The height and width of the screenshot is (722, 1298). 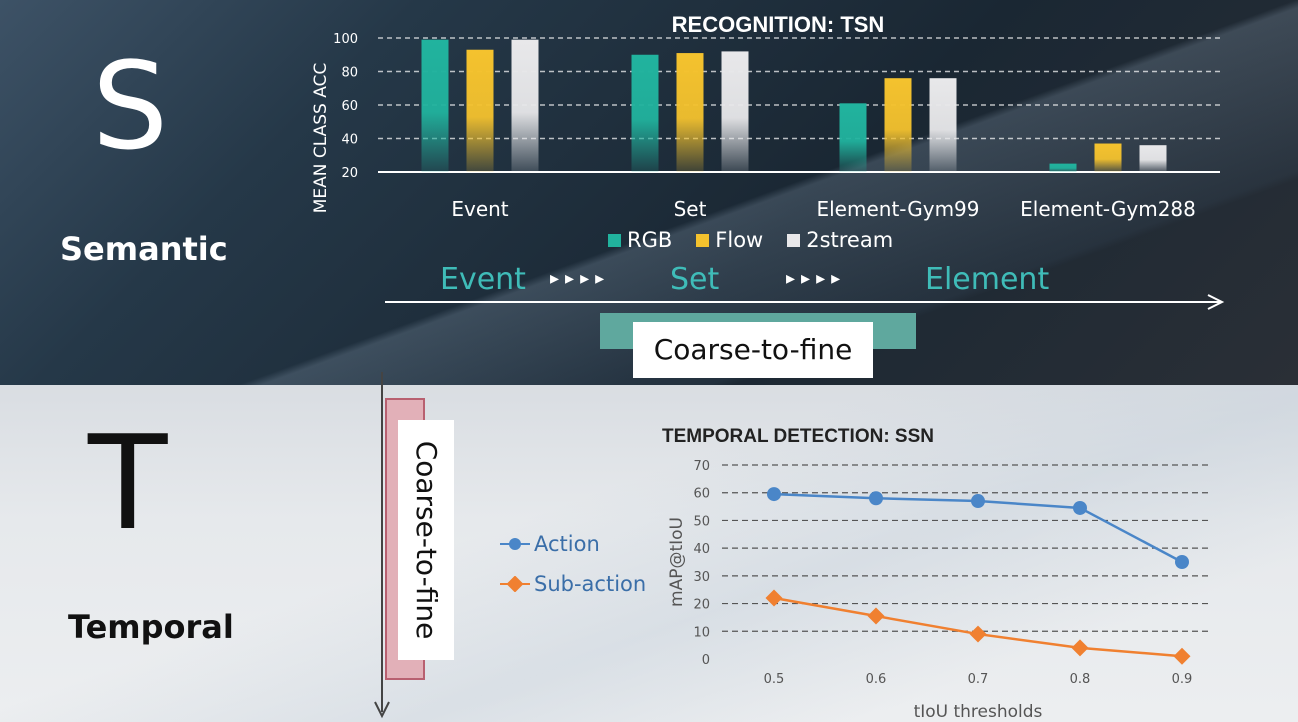 I want to click on x-tick-label: 0.7, so click(x=978, y=679).